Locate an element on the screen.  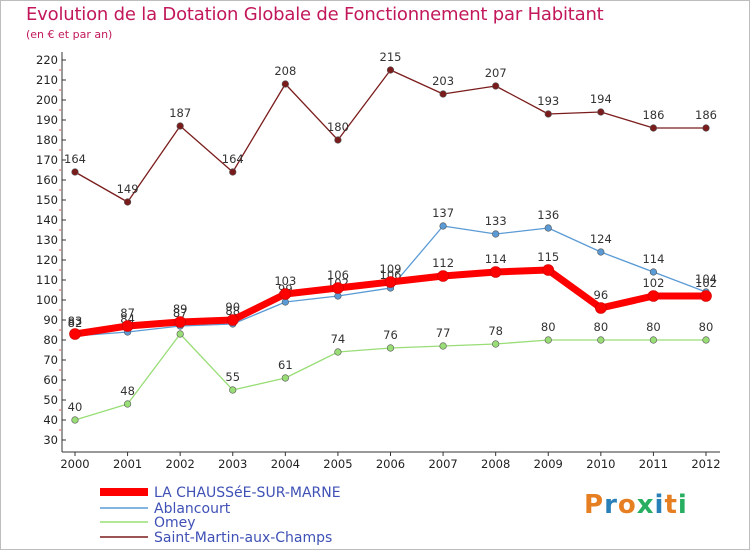
y-tick-label: 50 is located at coordinates (50, 400).